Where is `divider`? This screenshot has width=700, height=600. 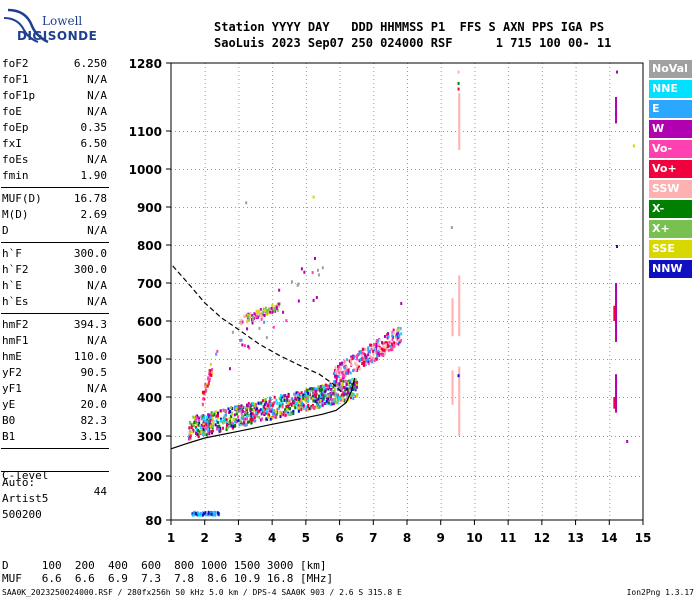 divider is located at coordinates (55, 313).